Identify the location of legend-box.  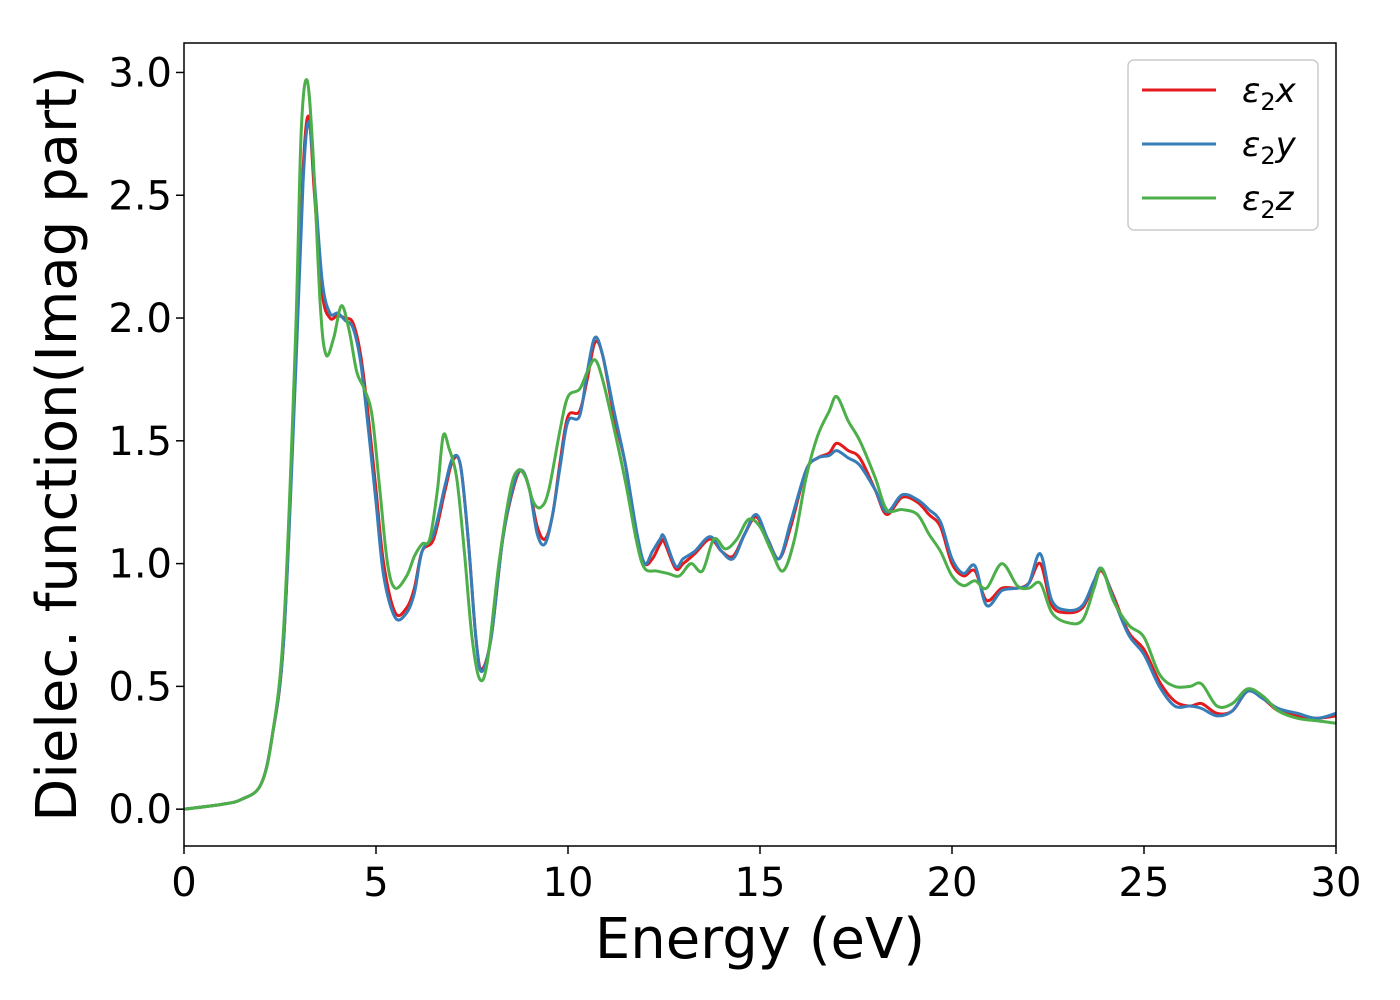
(1223, 145).